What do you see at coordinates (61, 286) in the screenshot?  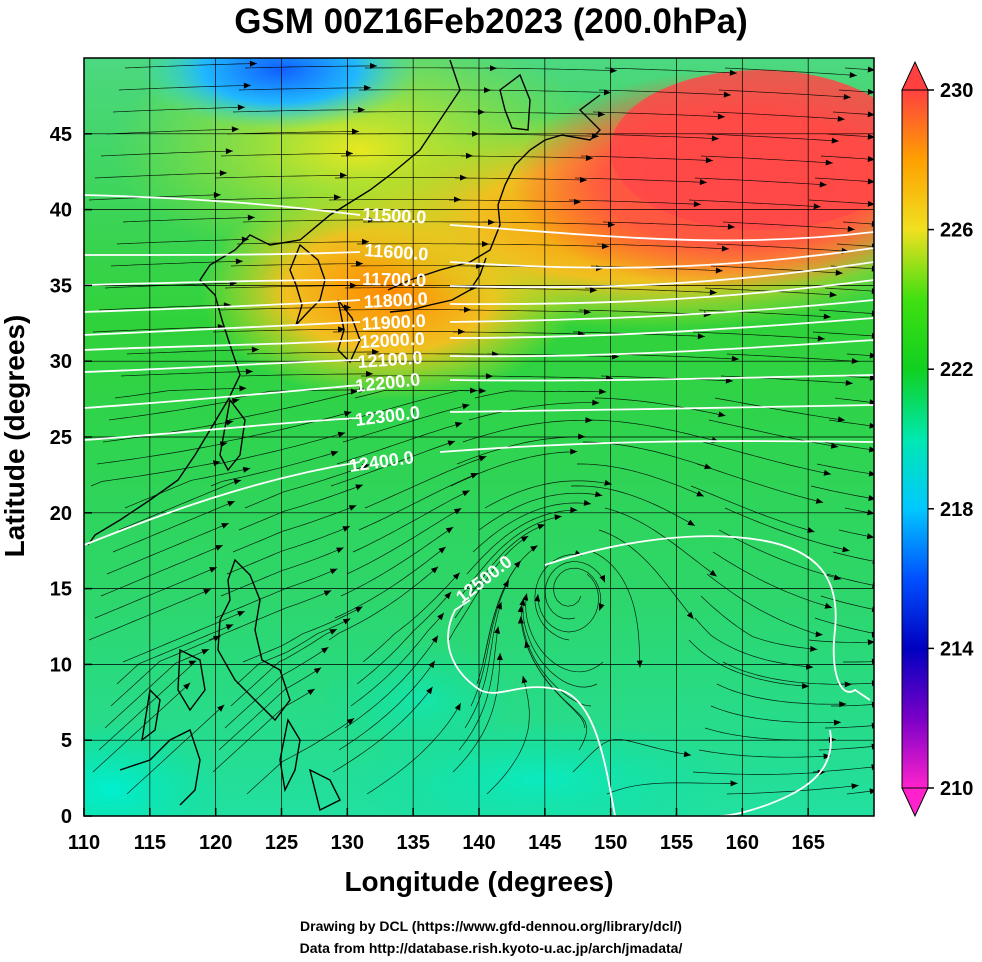 I see `y-tick-label: 35` at bounding box center [61, 286].